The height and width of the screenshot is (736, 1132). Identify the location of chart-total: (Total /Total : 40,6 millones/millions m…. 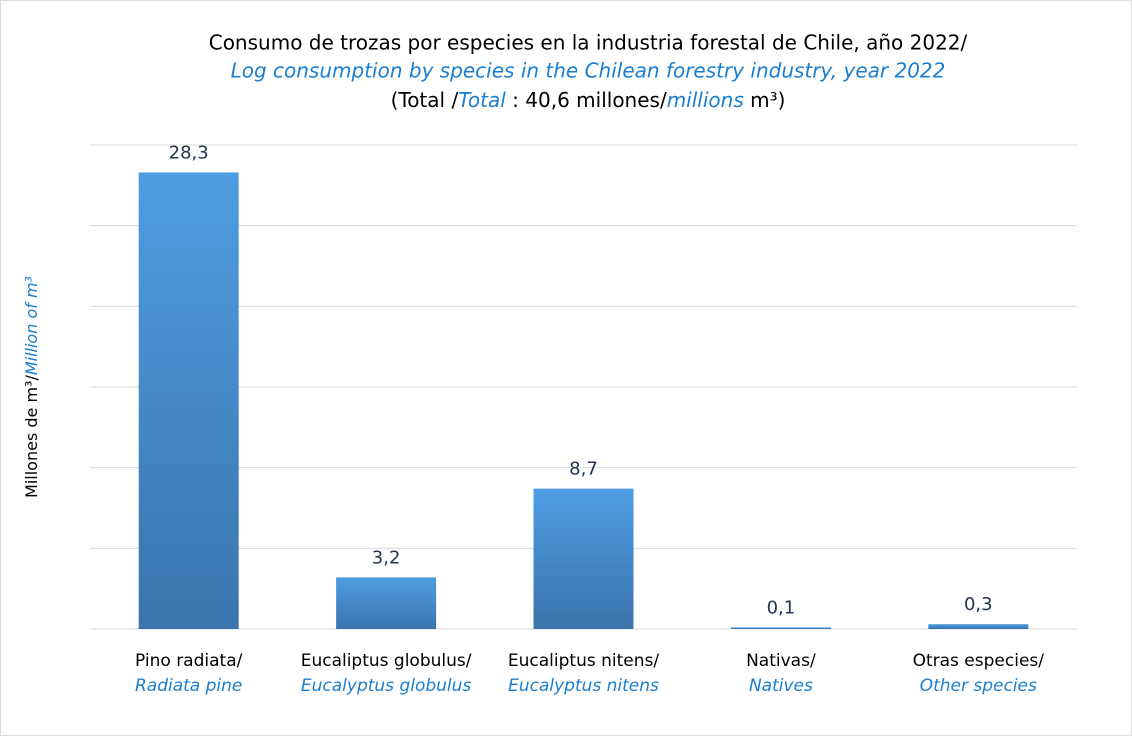
(588, 100).